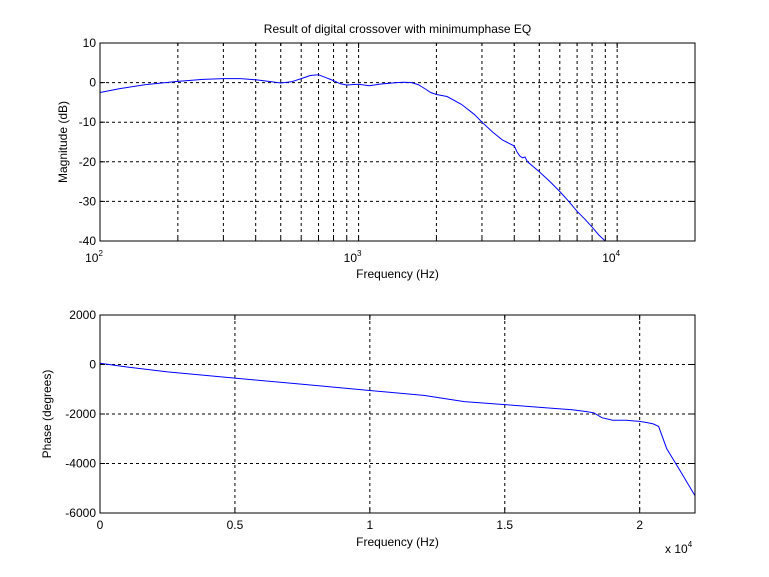  What do you see at coordinates (676, 549) in the screenshot?
I see `phase-x-multiplier-base: x 10` at bounding box center [676, 549].